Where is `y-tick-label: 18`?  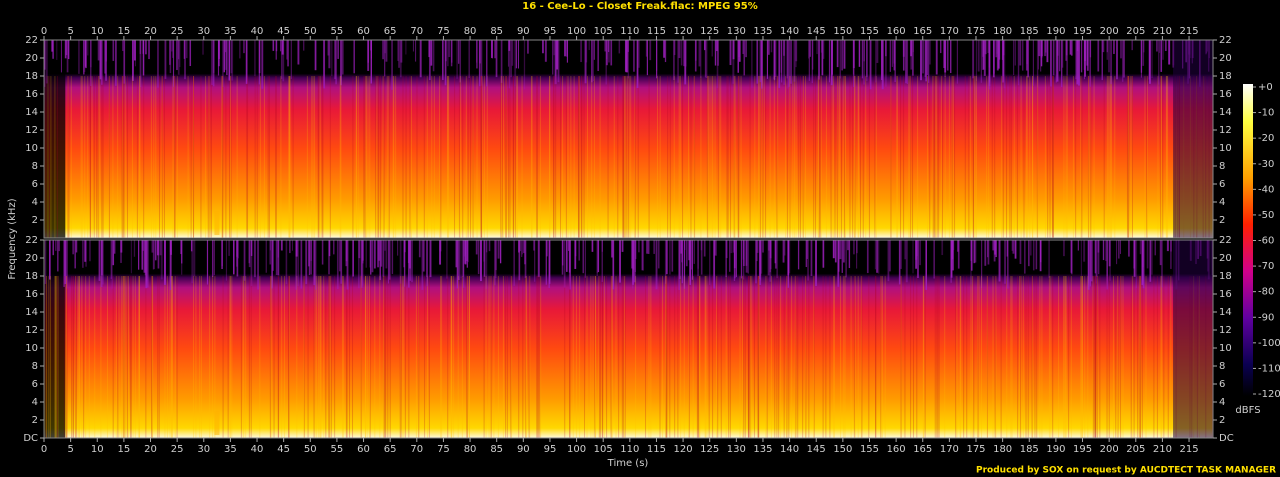 y-tick-label: 18 is located at coordinates (31, 76).